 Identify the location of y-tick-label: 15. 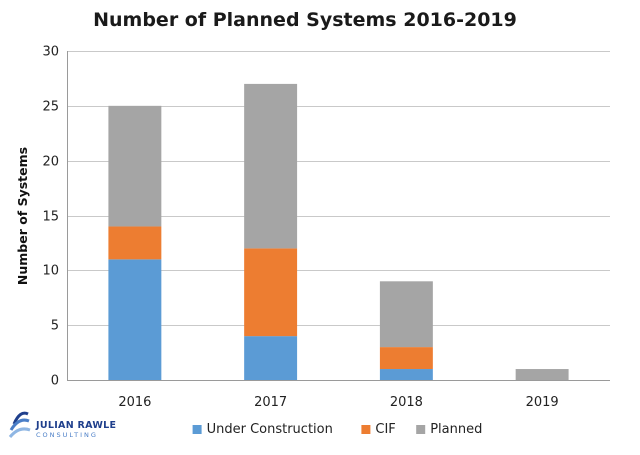
(50, 217).